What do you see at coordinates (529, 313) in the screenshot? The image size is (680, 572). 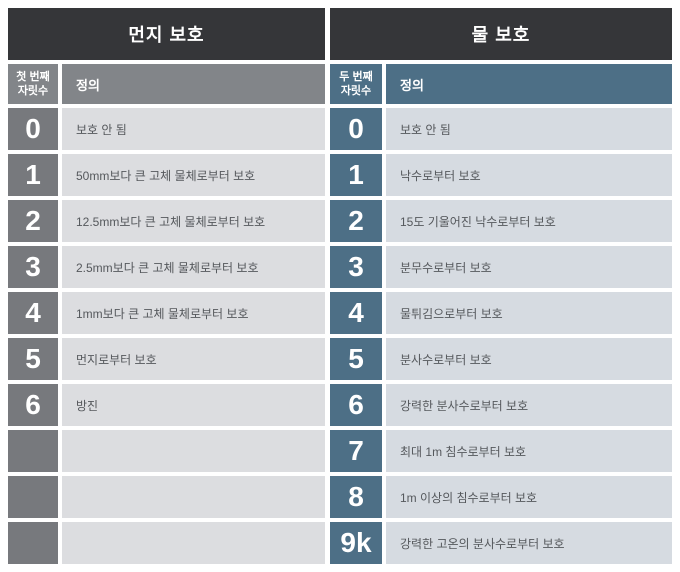 I see `definition-cell: 물튀김으로부터 보호` at bounding box center [529, 313].